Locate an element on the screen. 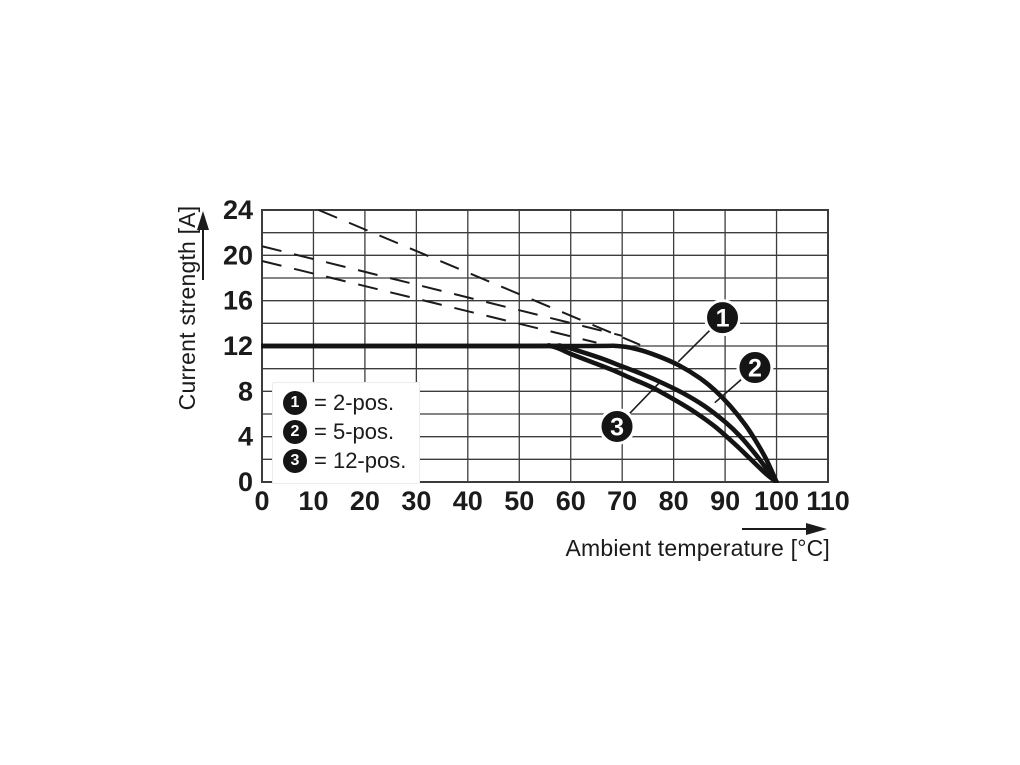 This screenshot has width=1020, height=765. y-tick-label: 20 is located at coordinates (238, 255).